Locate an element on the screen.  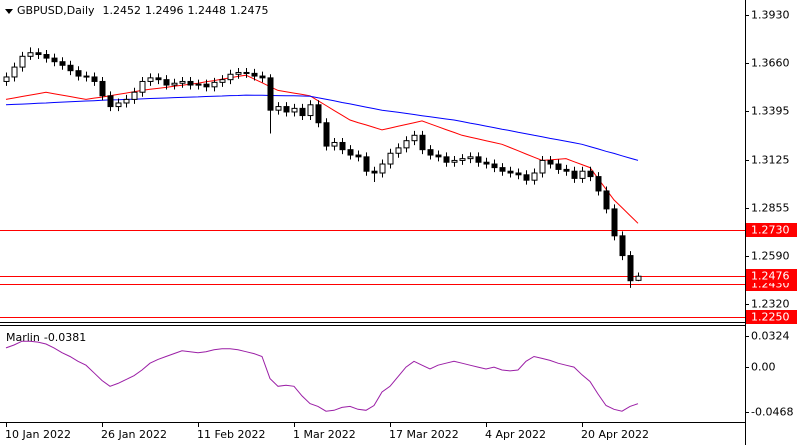
indicator-header: Marlin -0.0381 is located at coordinates (46, 337).